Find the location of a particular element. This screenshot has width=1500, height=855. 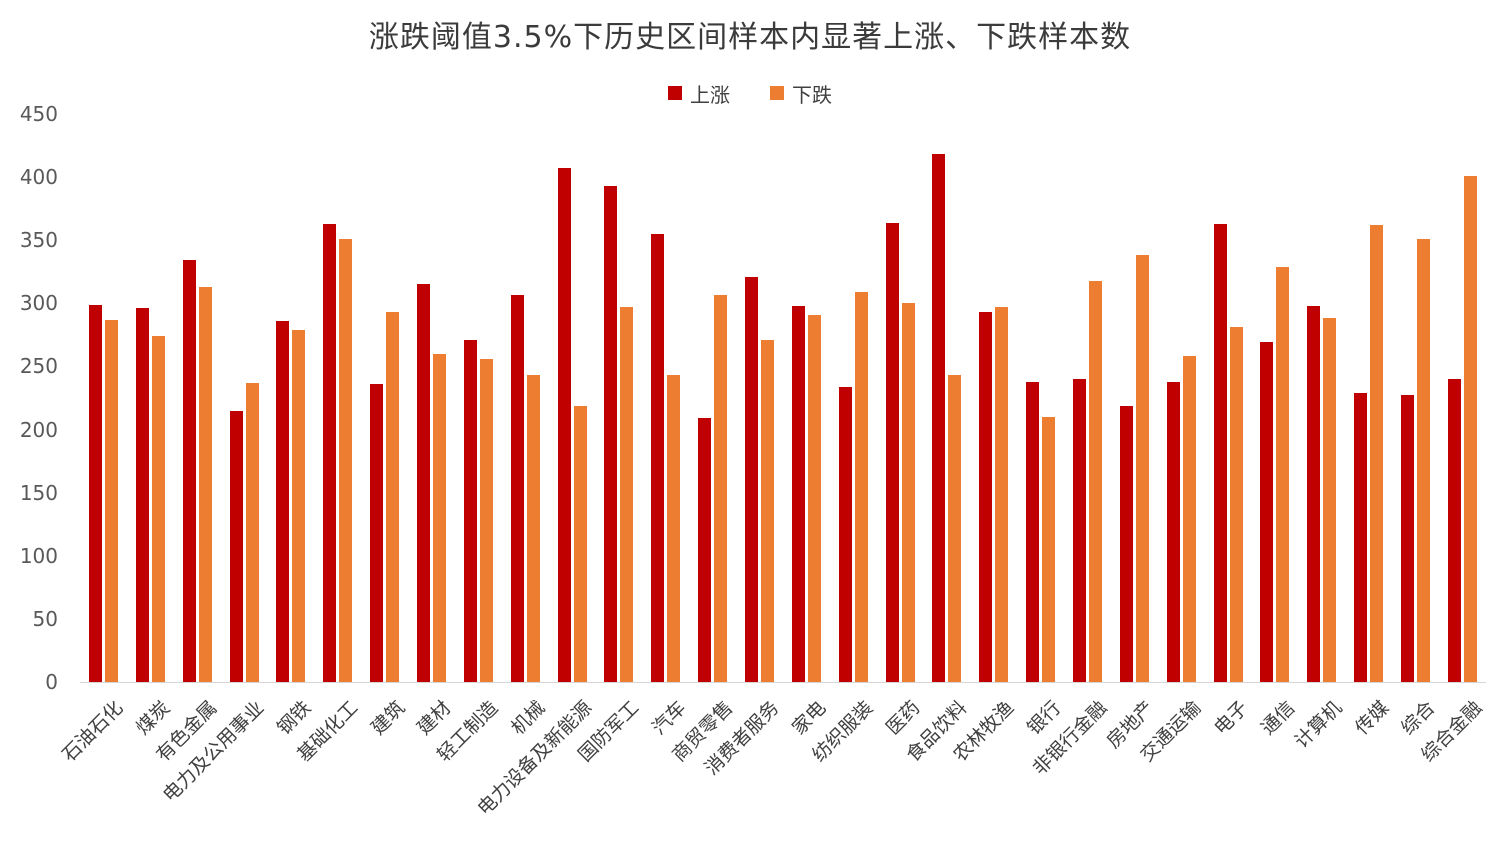

y-axis: 0 50 100 150 200 250 300 350 400 450 is located at coordinates (35, 398).